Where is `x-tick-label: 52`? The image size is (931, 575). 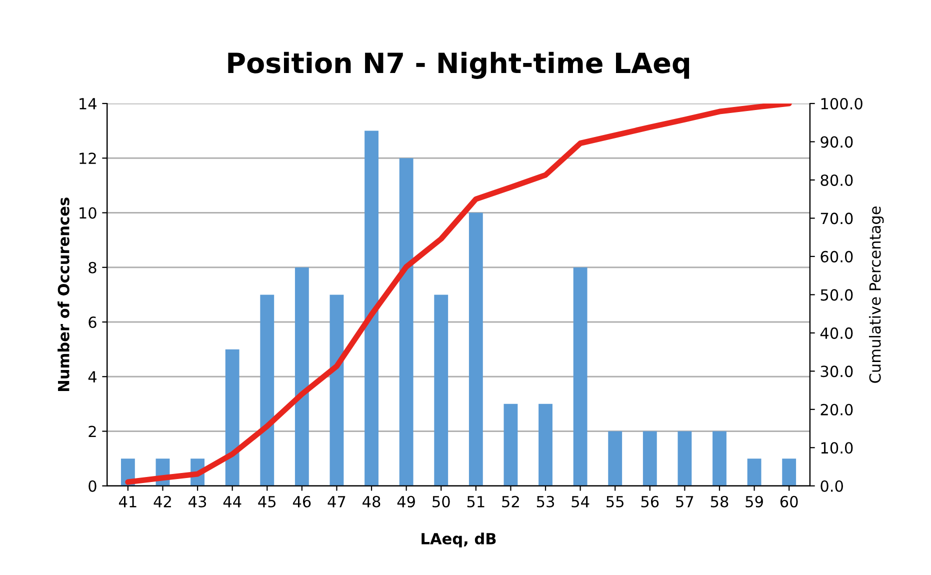
x-tick-label: 52 is located at coordinates (510, 502).